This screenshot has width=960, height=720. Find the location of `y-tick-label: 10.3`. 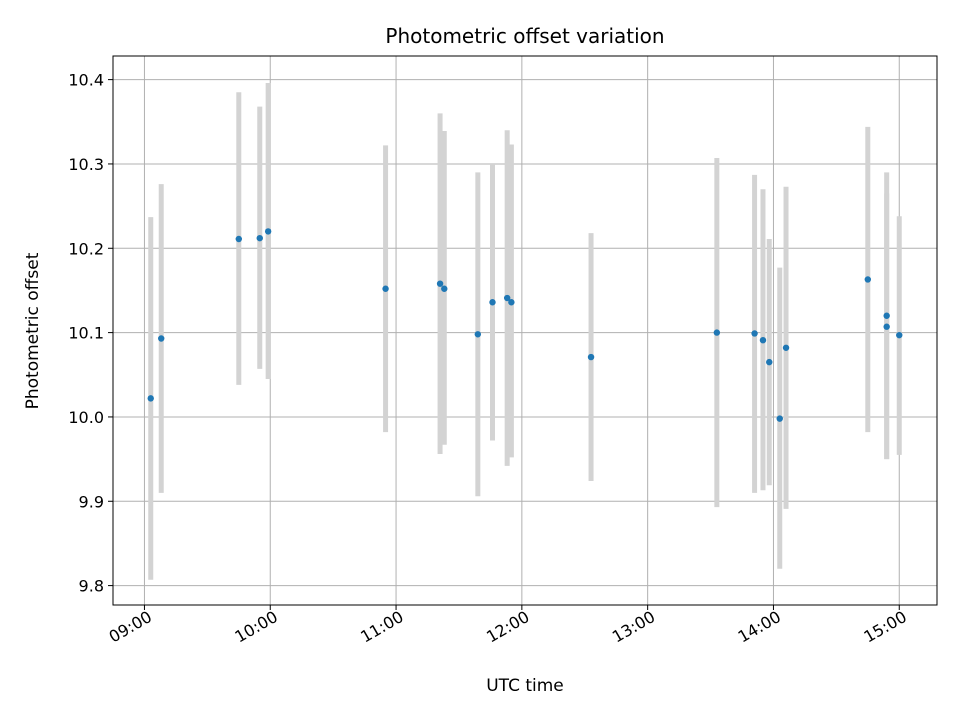

y-tick-label: 10.3 is located at coordinates (86, 164).